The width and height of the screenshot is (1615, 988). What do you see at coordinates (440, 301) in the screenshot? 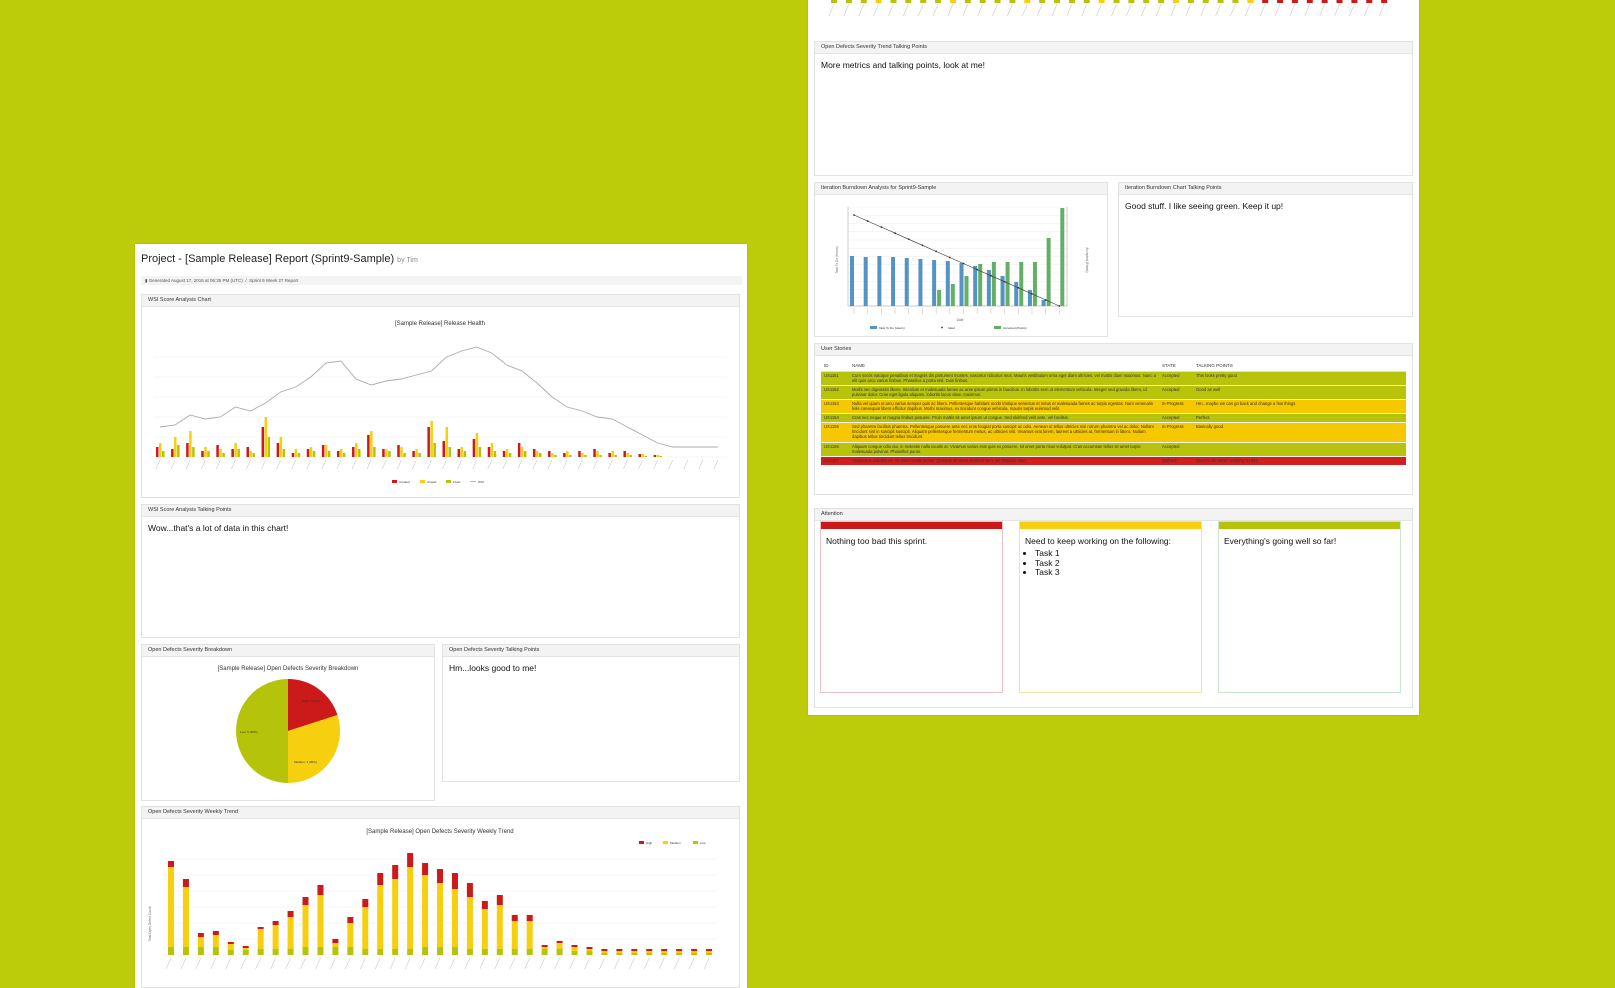
I see `wsi-chart-heading: WSI Score Analysis Chart` at bounding box center [440, 301].